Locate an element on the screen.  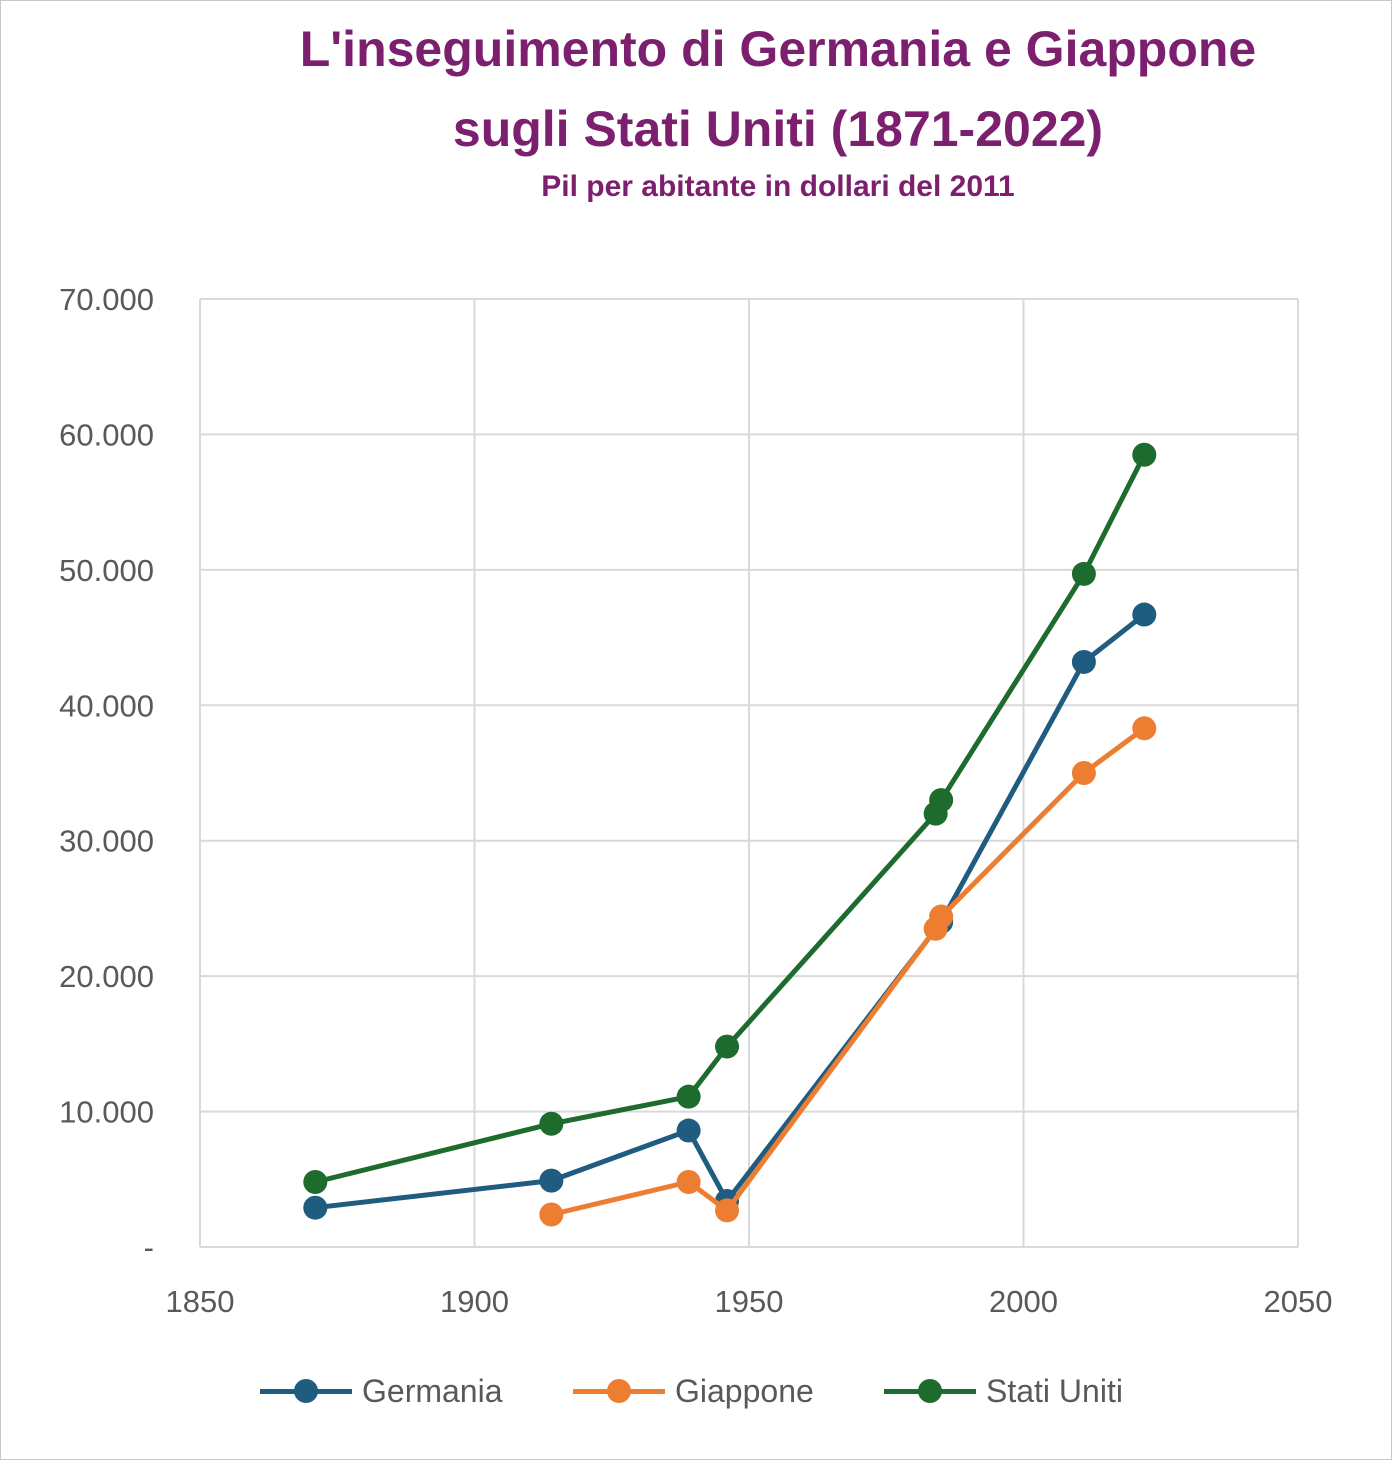
y-tick-label: 40.000 is located at coordinates (106, 705).